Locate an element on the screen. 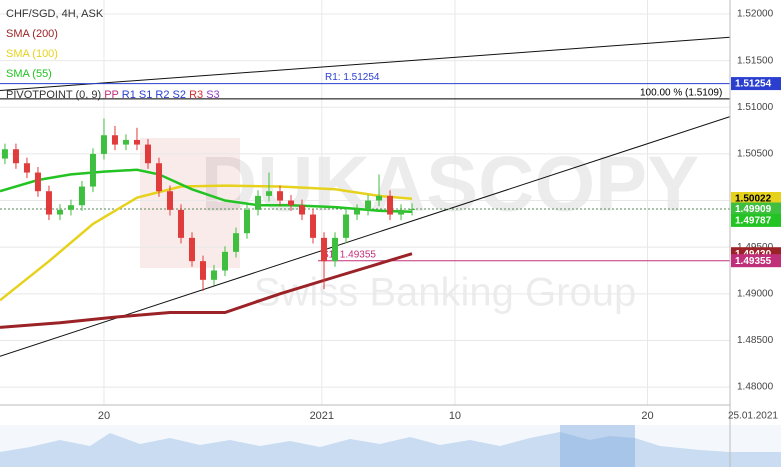 This screenshot has height=467, width=781. y-tick-label: 1.50500 is located at coordinates (755, 154).